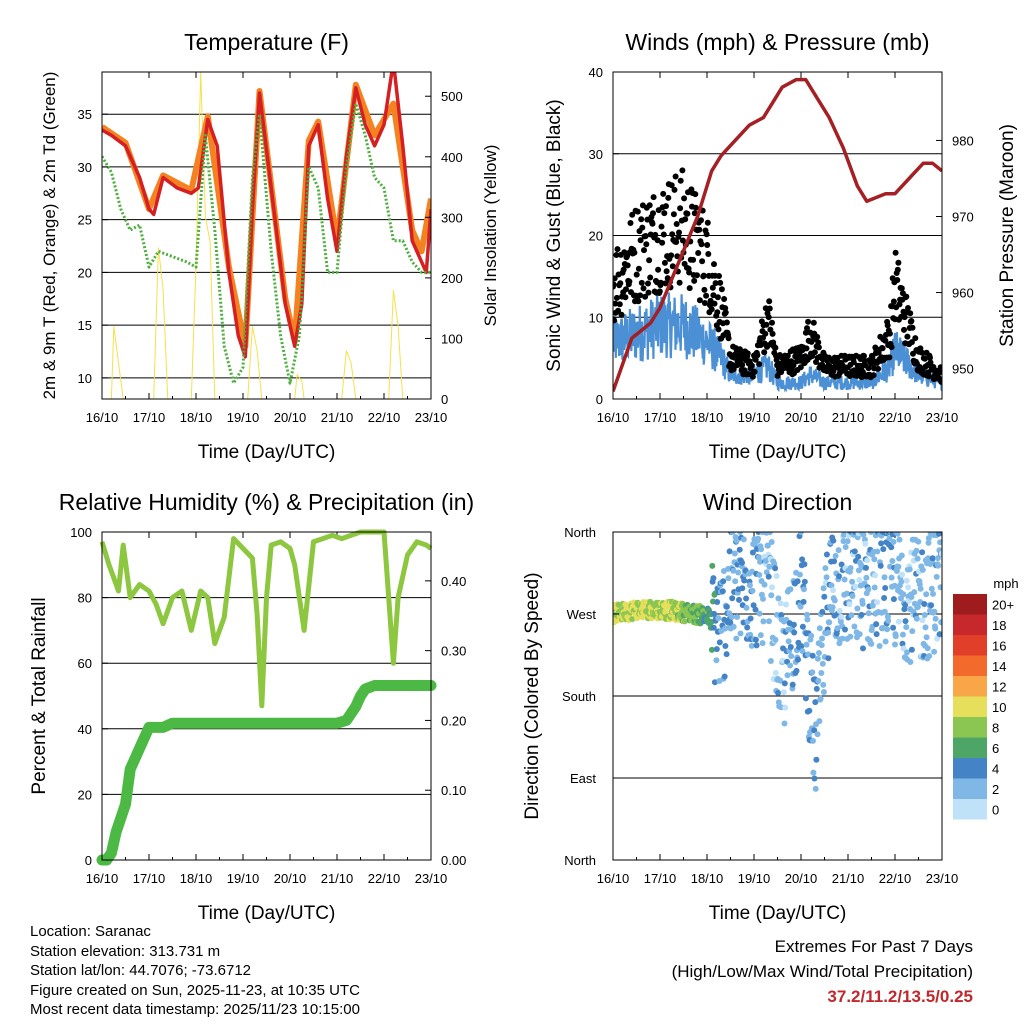 The height and width of the screenshot is (1024, 1024). I want to click on winds-series-pressure, so click(777, 234).